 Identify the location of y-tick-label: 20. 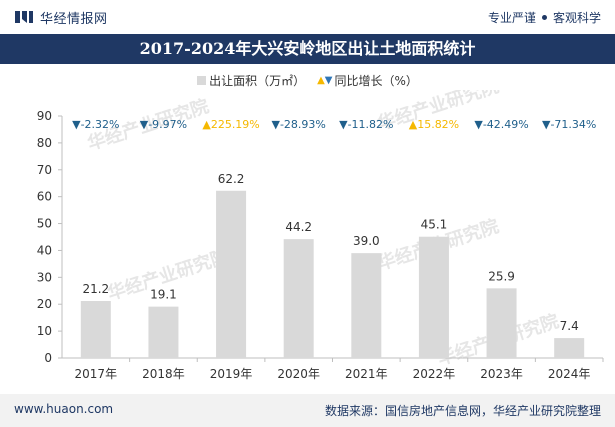
(44, 304).